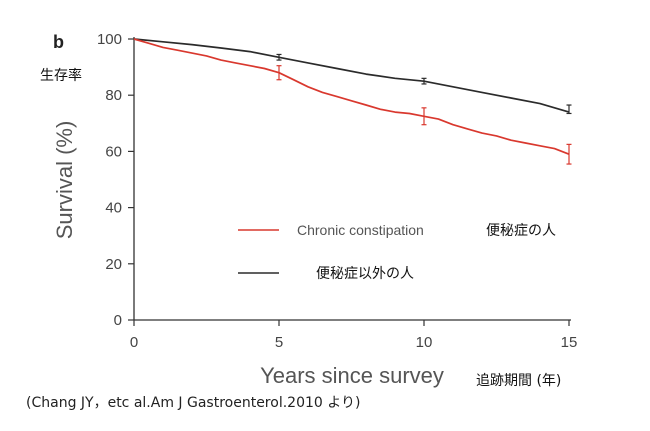 The width and height of the screenshot is (650, 431). I want to click on legend: Chronic constipation 便秘症の人 便秘症以外の人, so click(397, 252).